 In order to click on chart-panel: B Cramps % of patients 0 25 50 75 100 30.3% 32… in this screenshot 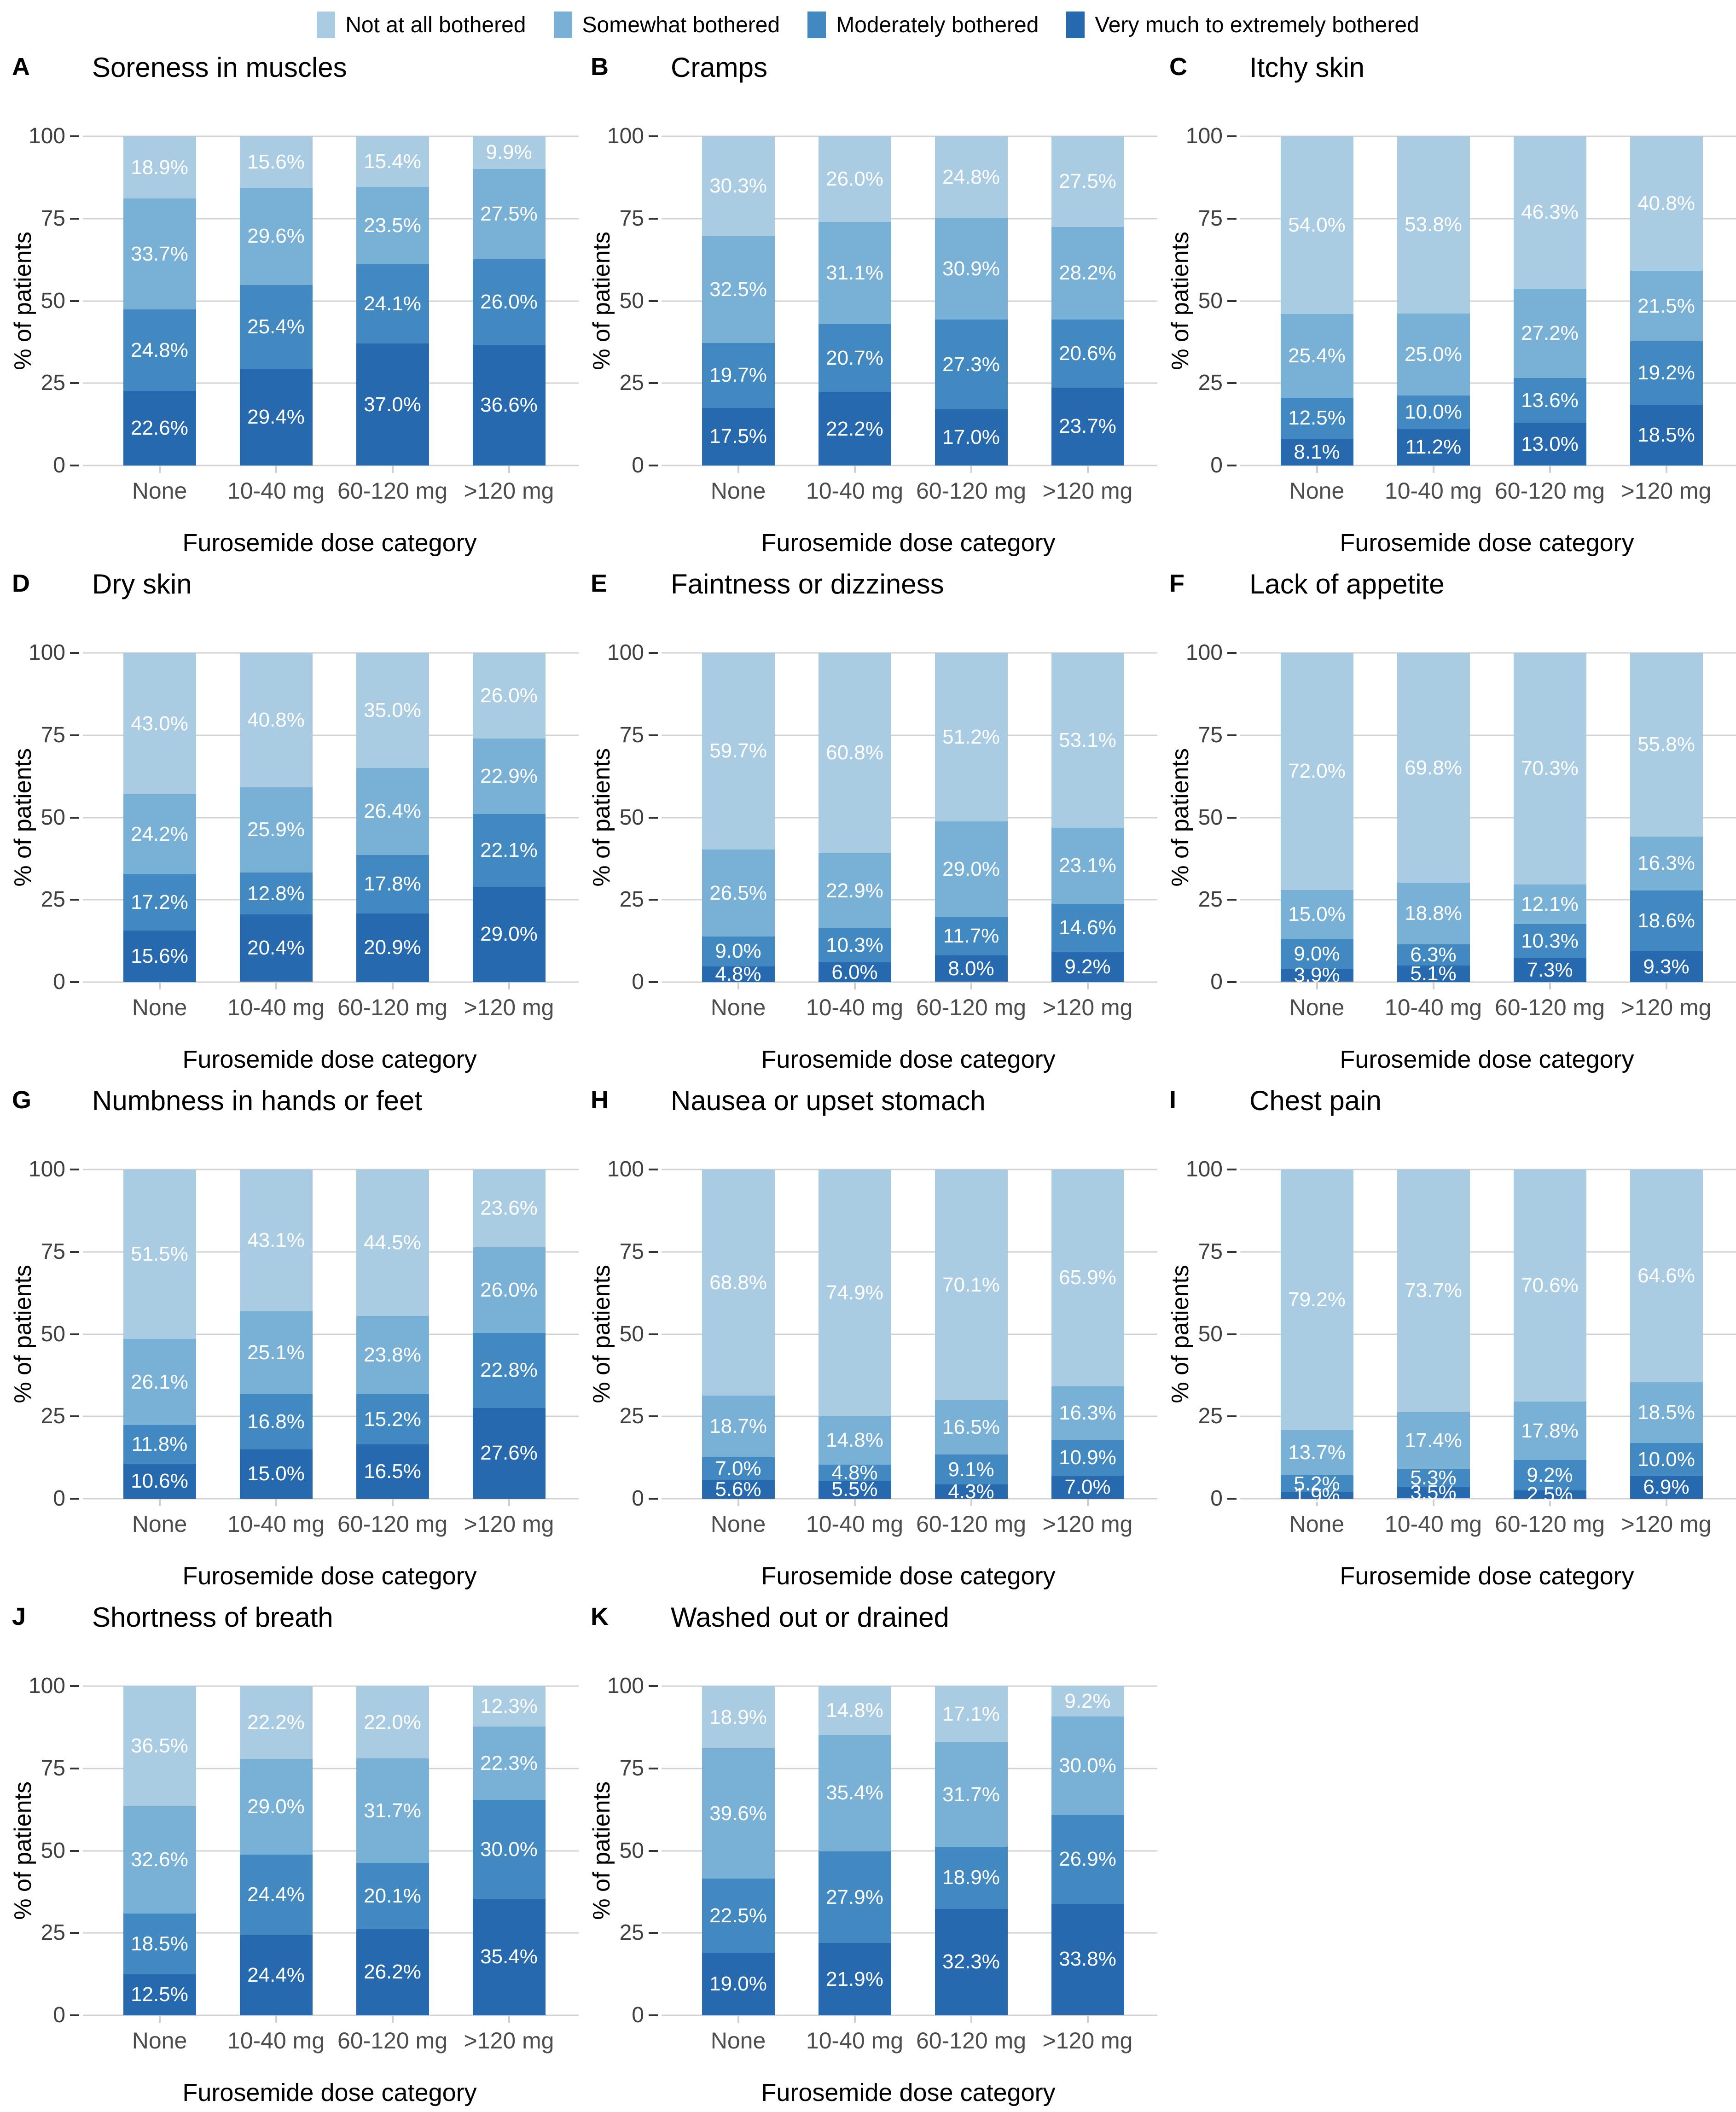, I will do `click(868, 302)`.